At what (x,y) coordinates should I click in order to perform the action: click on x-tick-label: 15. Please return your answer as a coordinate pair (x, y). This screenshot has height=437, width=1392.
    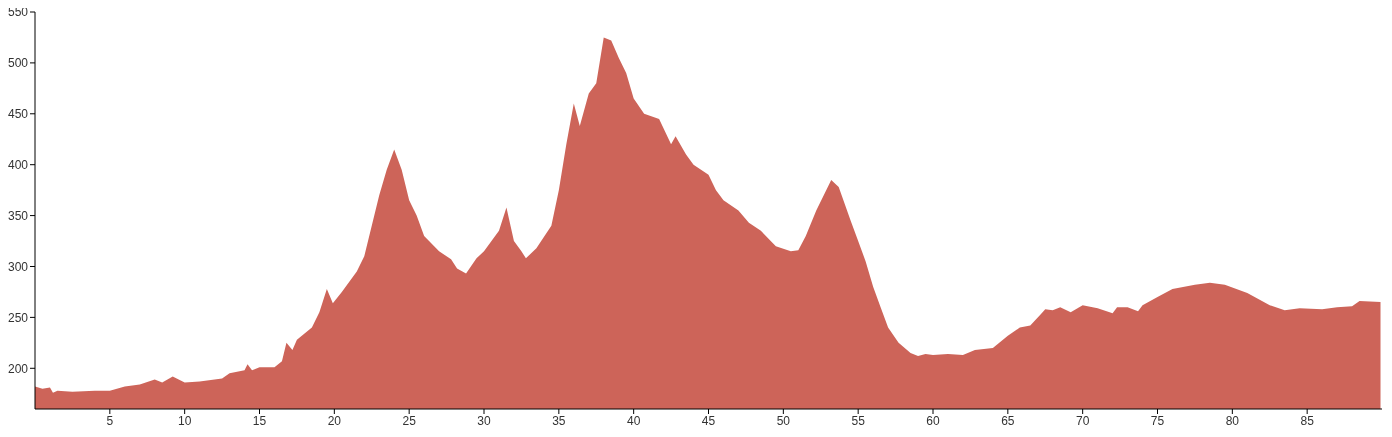
    Looking at the image, I should click on (259, 420).